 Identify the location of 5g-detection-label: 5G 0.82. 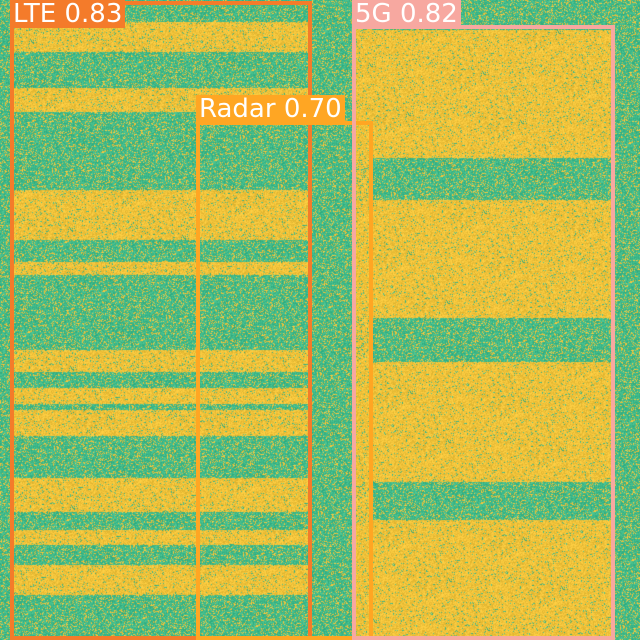
(406, 14).